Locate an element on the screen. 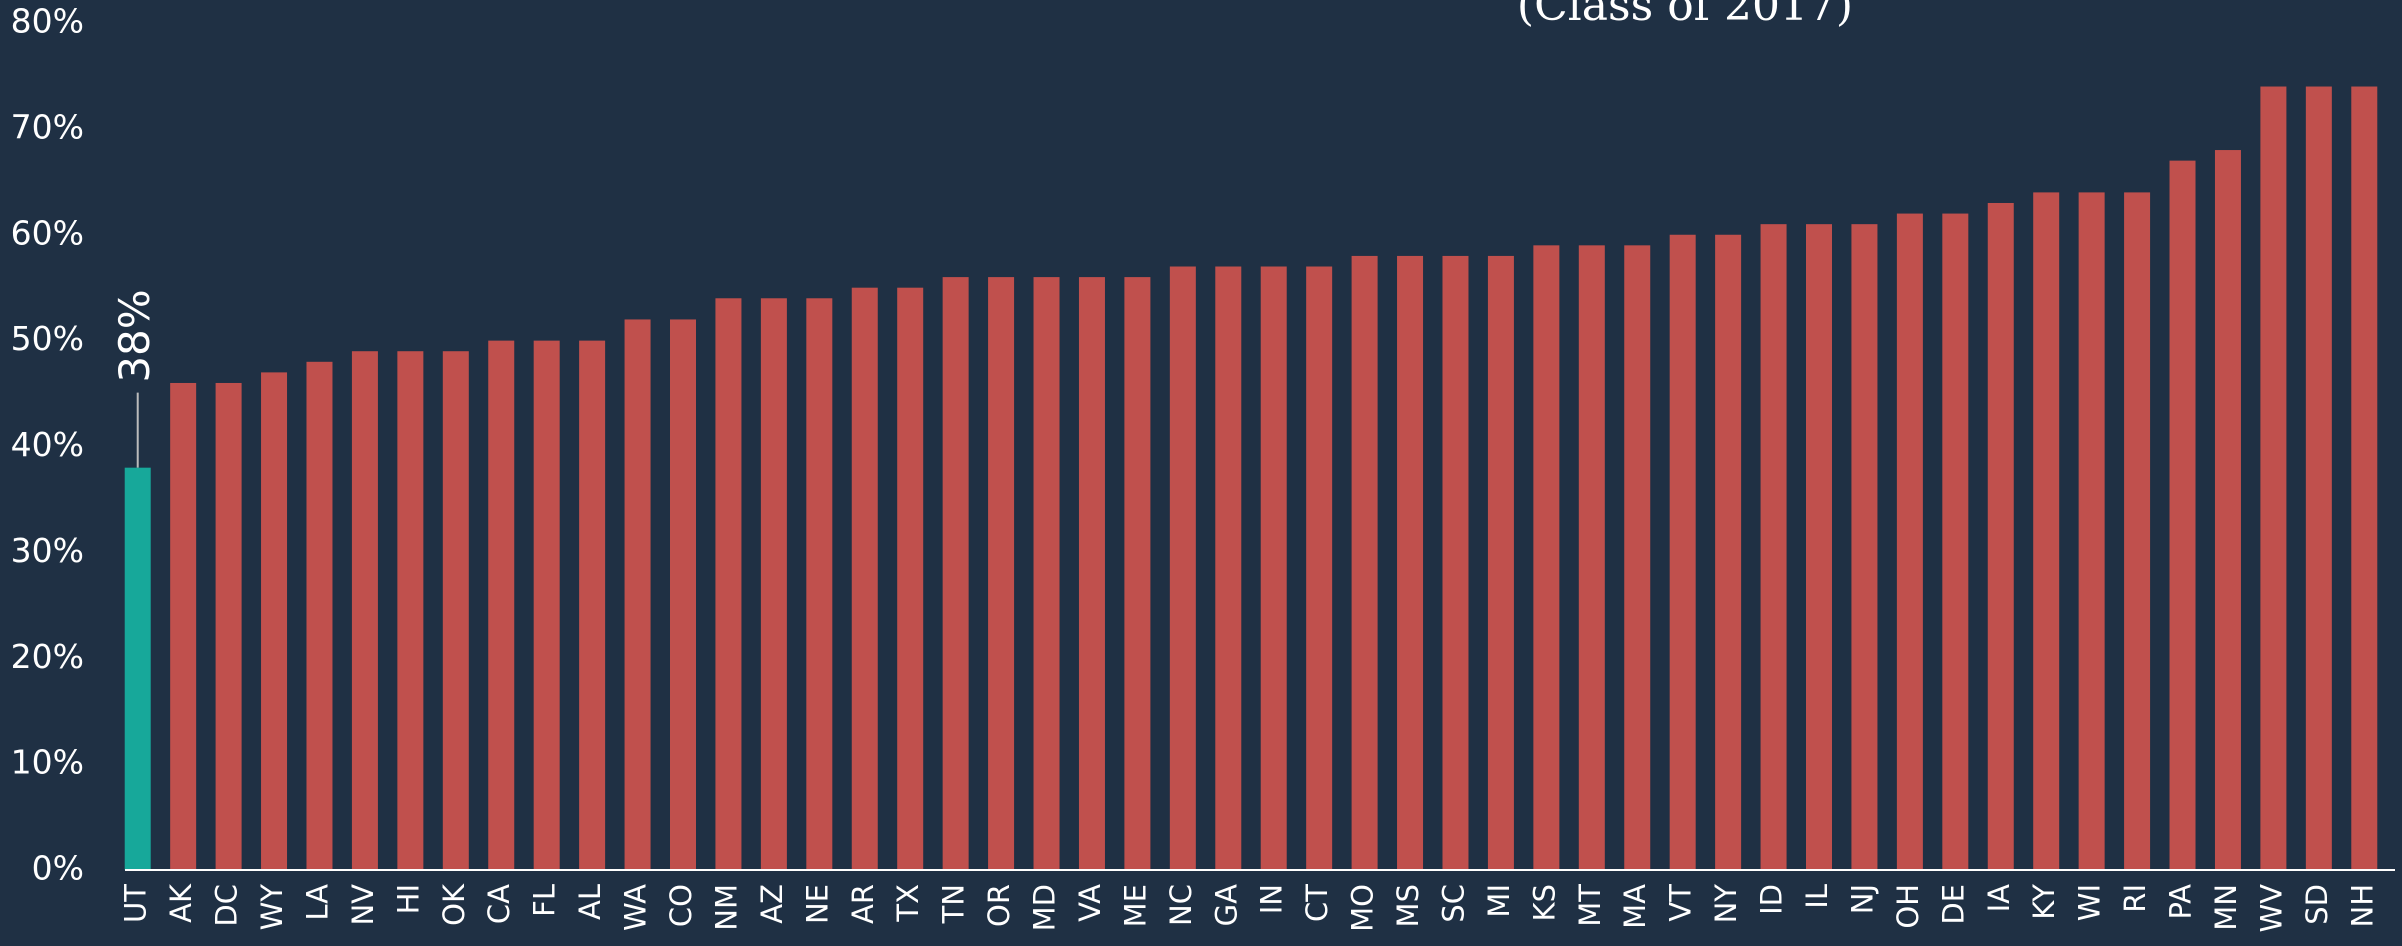 The width and height of the screenshot is (2402, 946). x-tick-label: WA is located at coordinates (636, 907).